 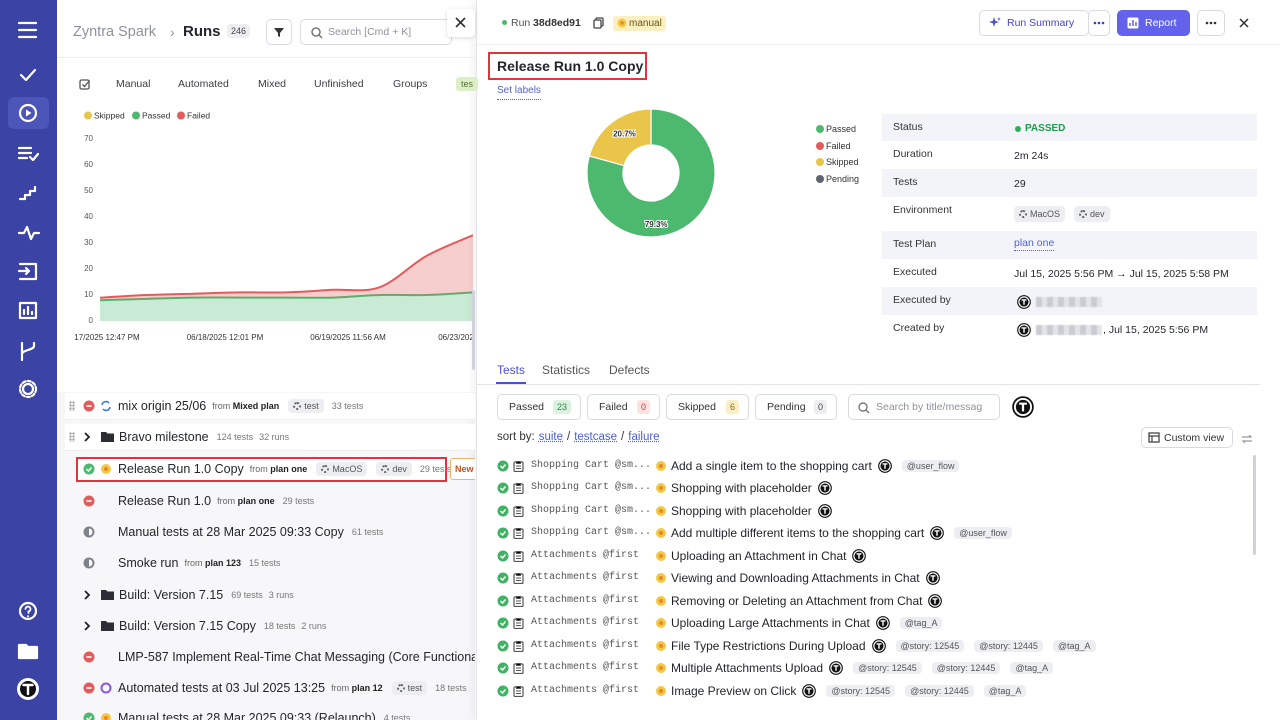 What do you see at coordinates (1156, 330) in the screenshot?
I see `detail-value: , Jul 15, 2025 5:56 PM` at bounding box center [1156, 330].